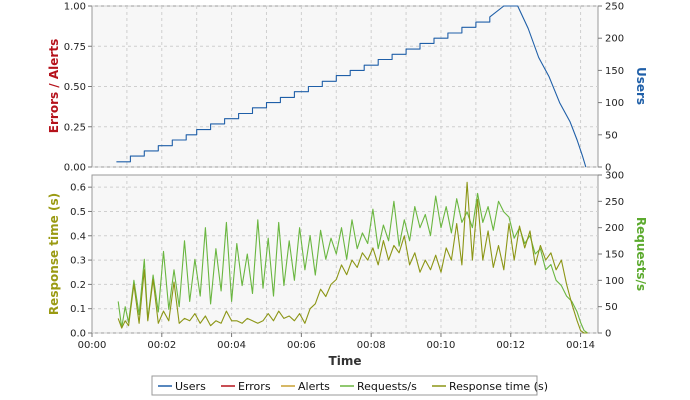 The width and height of the screenshot is (690, 400). Describe the element at coordinates (54, 86) in the screenshot. I see `top-left-axis-title: Errors / Alerts` at that location.